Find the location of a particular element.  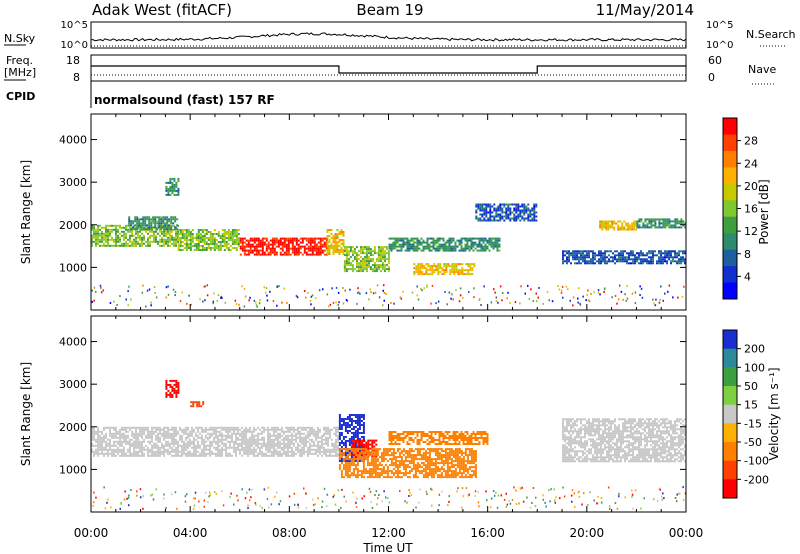

power-ytick-label: 4000 is located at coordinates (73, 140).